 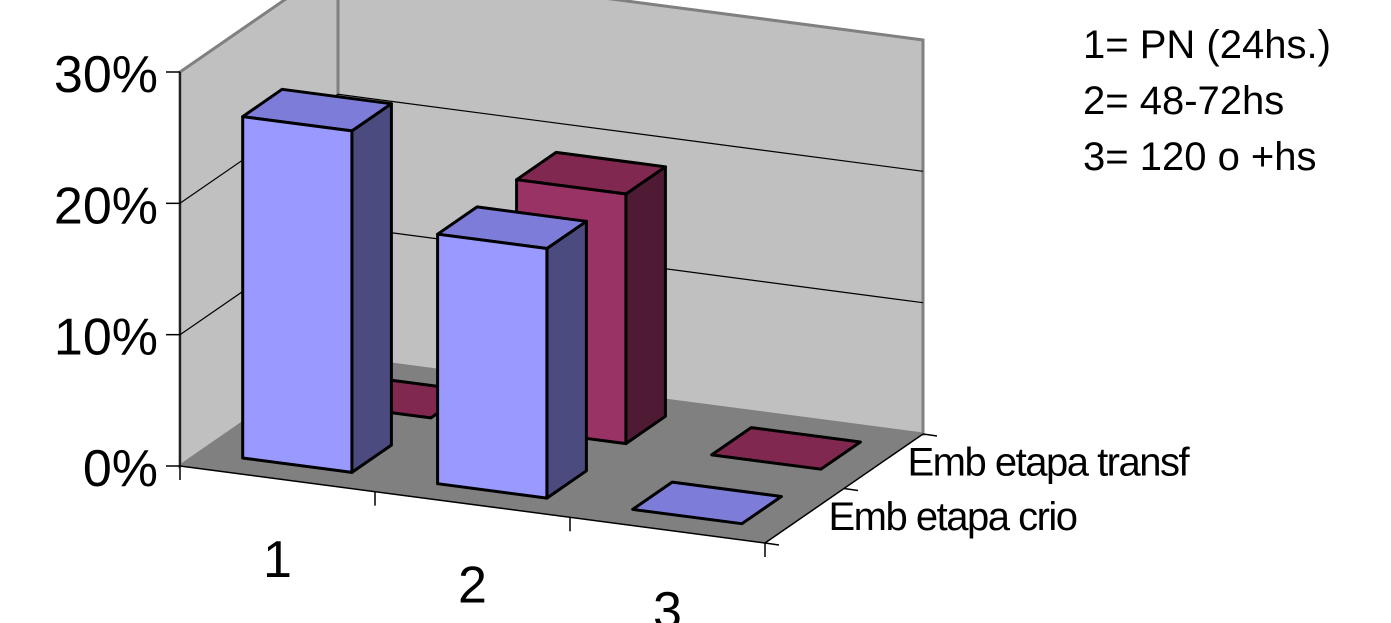 I want to click on y-tick-label: 30%, so click(x=106, y=75).